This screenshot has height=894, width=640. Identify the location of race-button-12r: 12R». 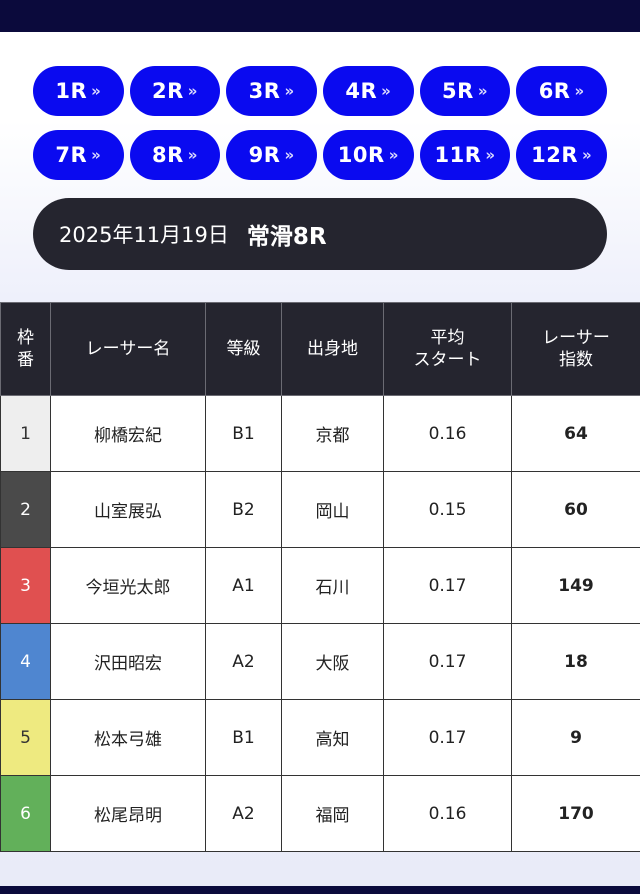
(562, 155).